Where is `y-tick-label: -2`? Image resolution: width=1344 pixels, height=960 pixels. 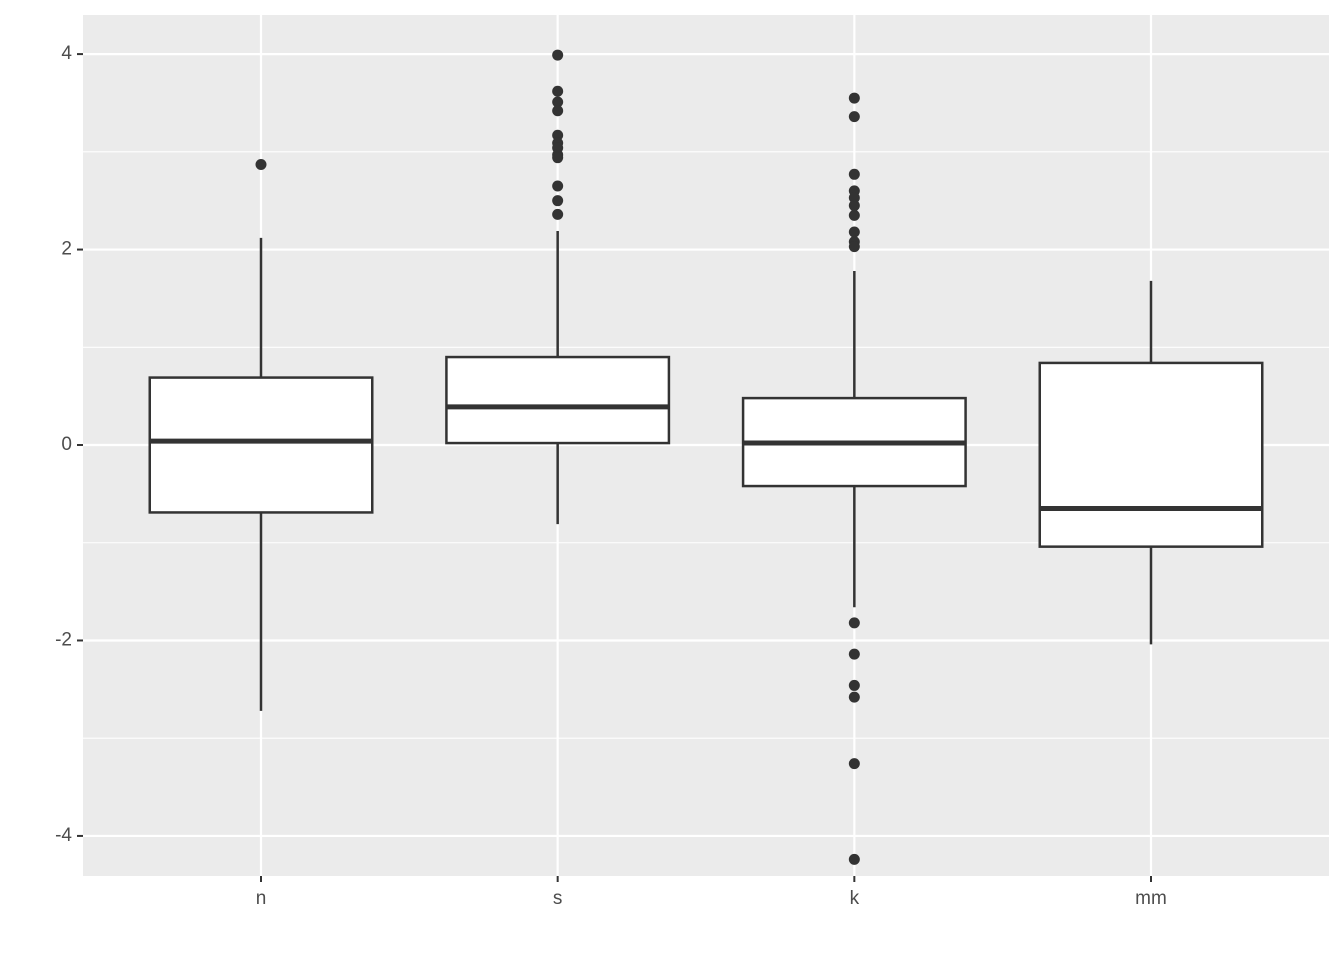 y-tick-label: -2 is located at coordinates (63, 639).